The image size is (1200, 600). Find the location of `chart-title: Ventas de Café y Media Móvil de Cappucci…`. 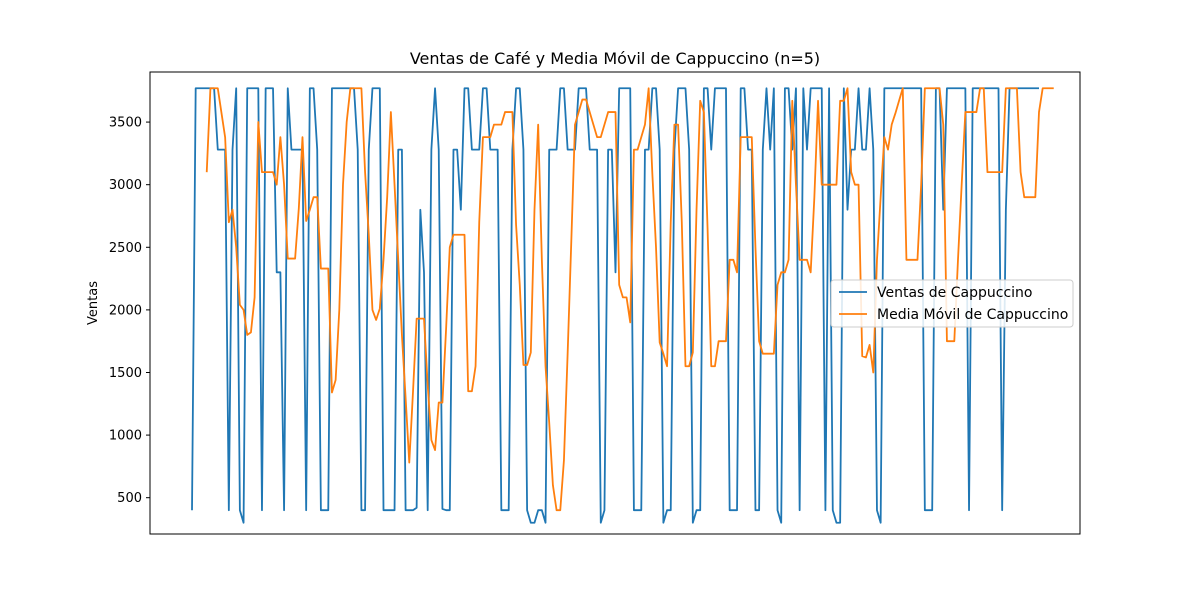

chart-title: Ventas de Café y Media Móvil de Cappucci… is located at coordinates (615, 58).